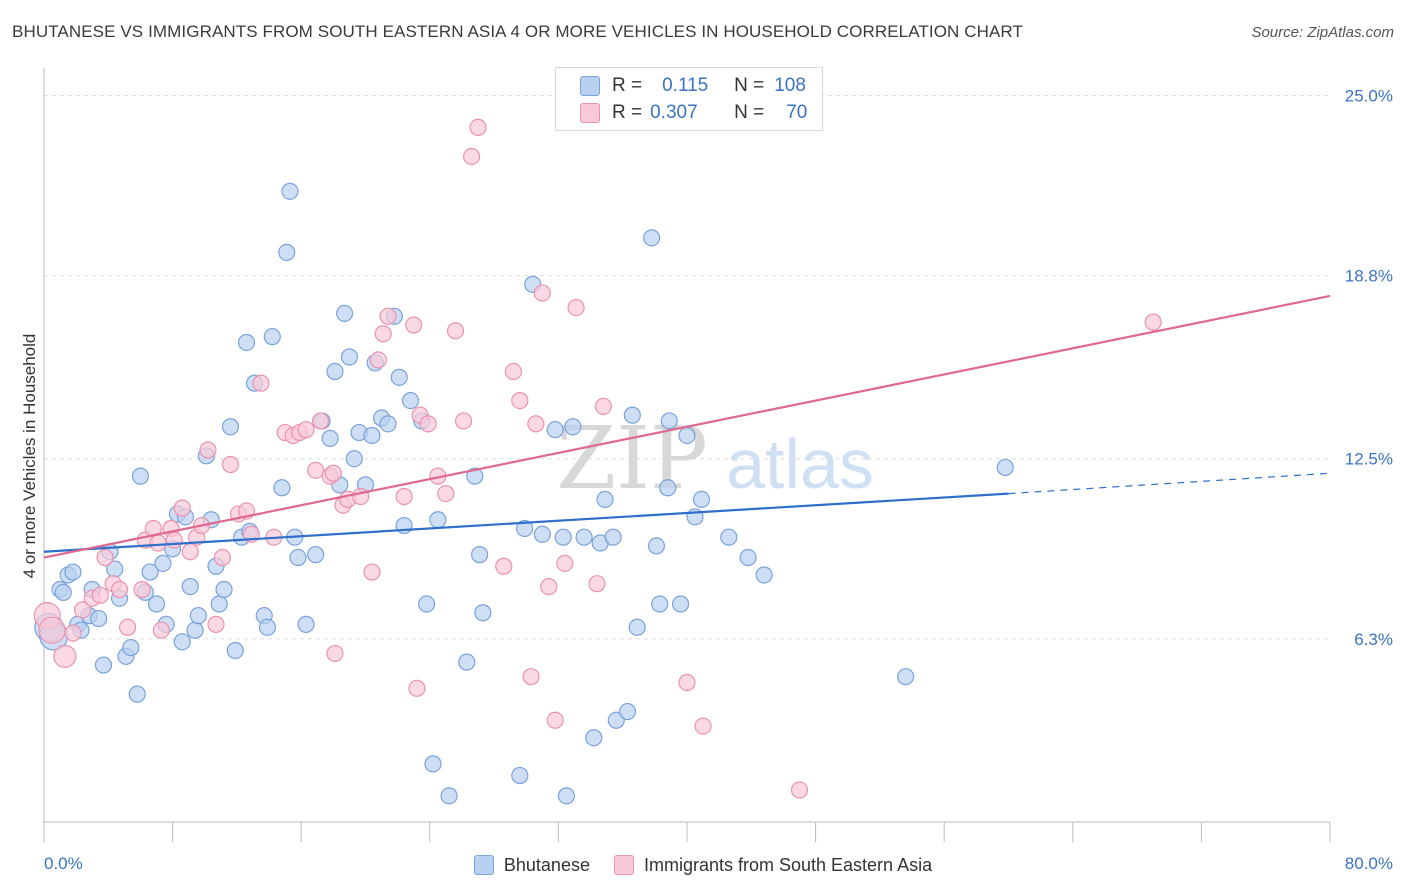 This screenshot has width=1406, height=892. What do you see at coordinates (1169, 483) in the screenshot?
I see `bhutanese-trend-extension` at bounding box center [1169, 483].